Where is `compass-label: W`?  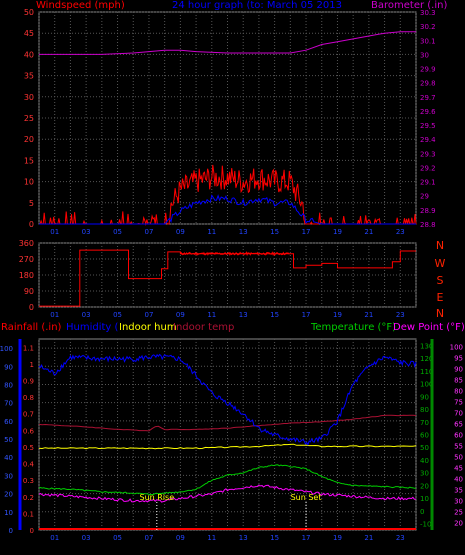
compass-label: W is located at coordinates (440, 263).